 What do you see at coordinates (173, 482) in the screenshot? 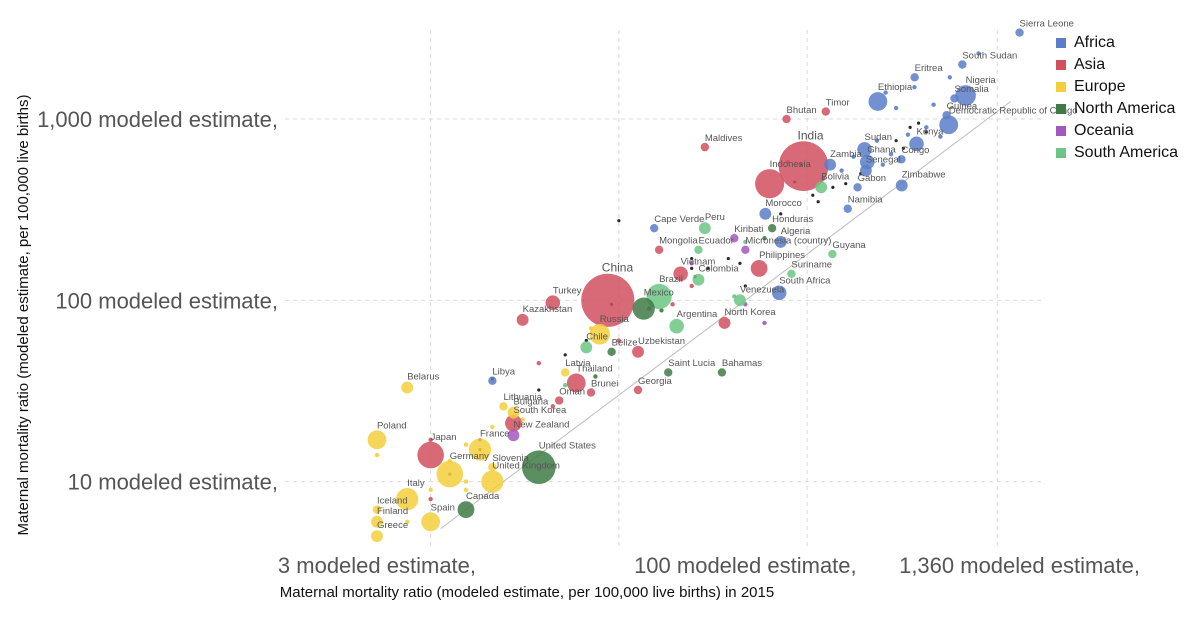
I see `y-tick-label: 10 modeled estimate,` at bounding box center [173, 482].